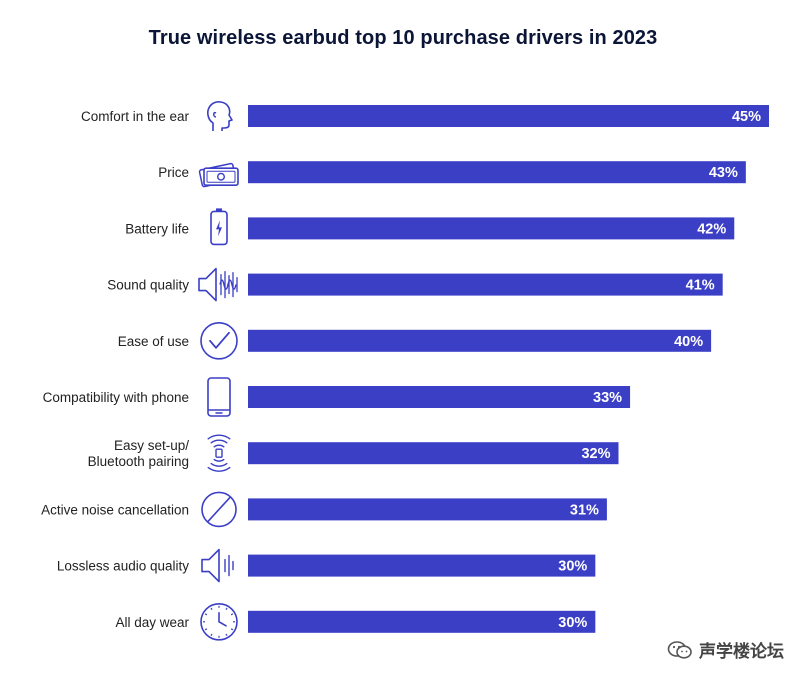  Describe the element at coordinates (217, 565) in the screenshot. I see `speaker-icon` at that location.